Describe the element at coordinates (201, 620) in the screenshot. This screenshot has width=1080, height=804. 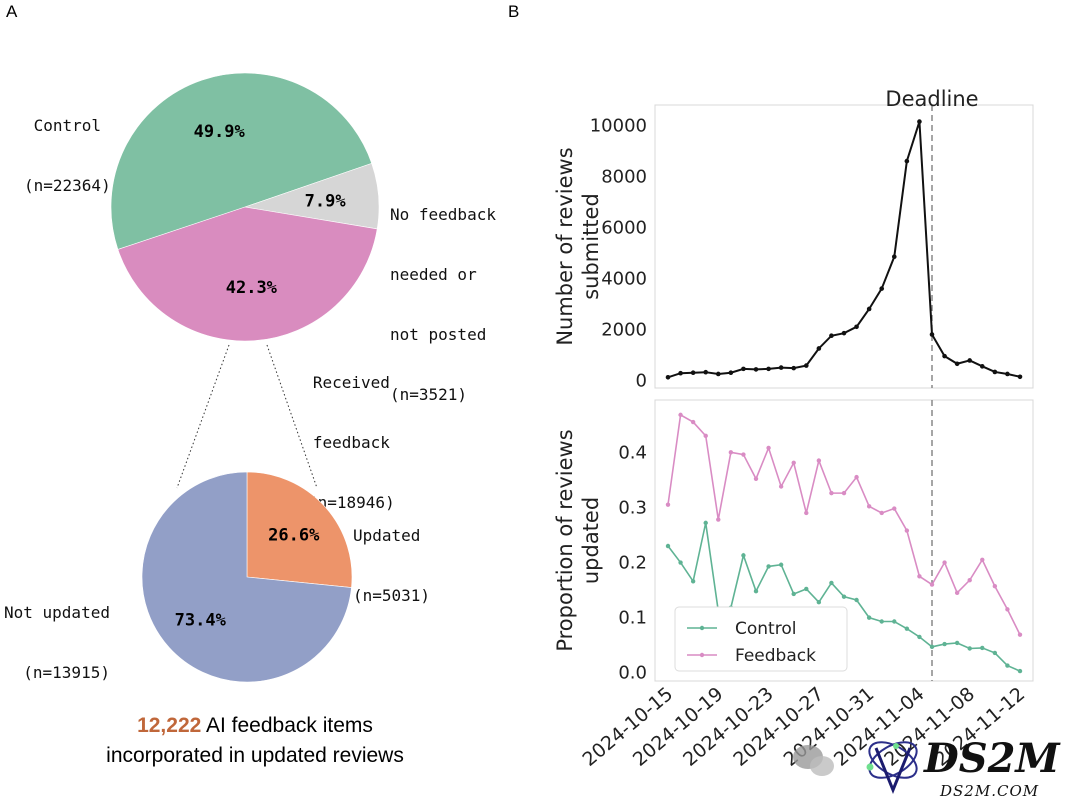
I see `pie-pct-label: 73.4%` at that location.